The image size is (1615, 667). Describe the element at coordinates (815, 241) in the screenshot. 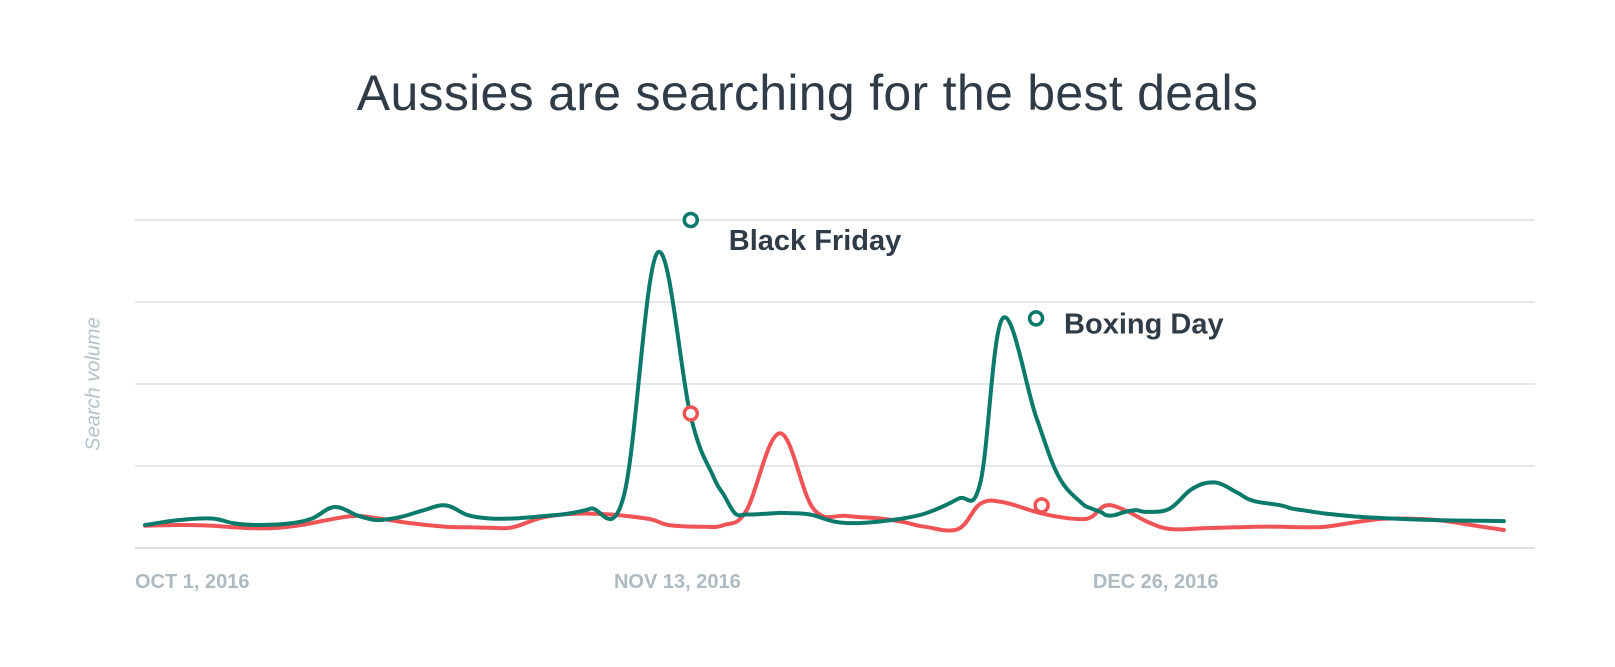

I see `annotation-label: Black Friday` at that location.